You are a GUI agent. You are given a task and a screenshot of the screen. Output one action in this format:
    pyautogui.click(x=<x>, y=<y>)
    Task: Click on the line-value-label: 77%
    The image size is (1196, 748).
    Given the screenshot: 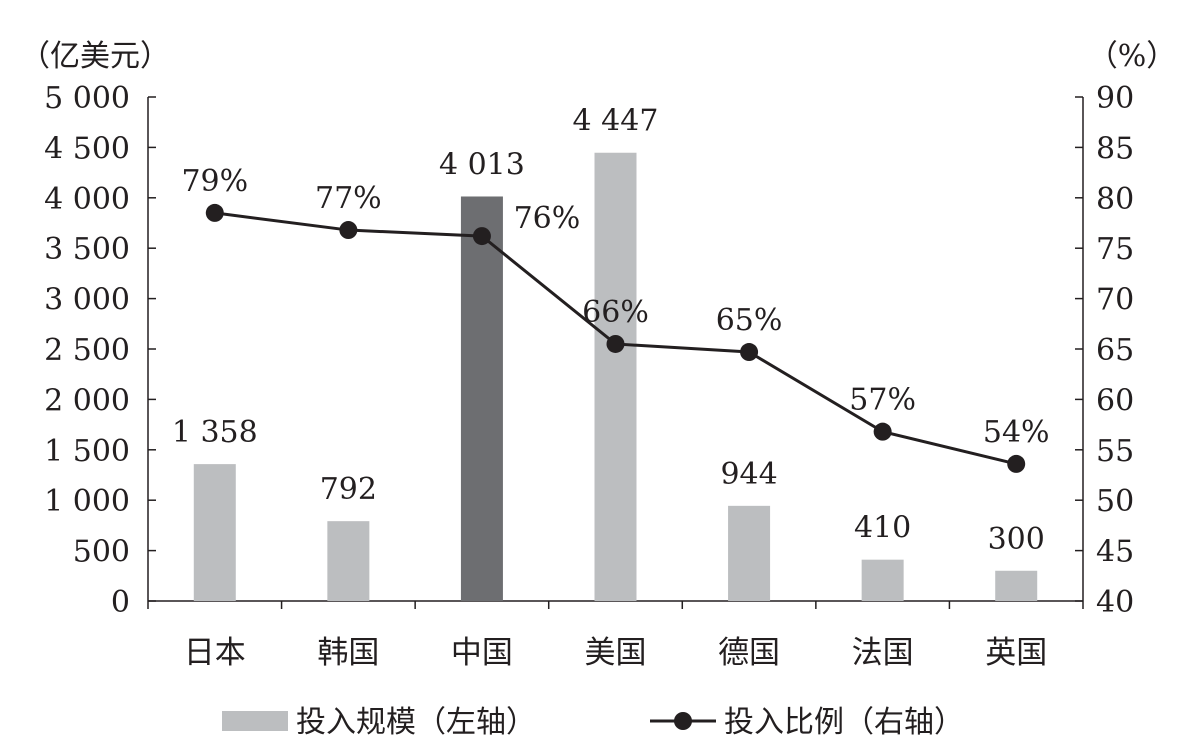 What is the action you would take?
    pyautogui.click(x=348, y=198)
    